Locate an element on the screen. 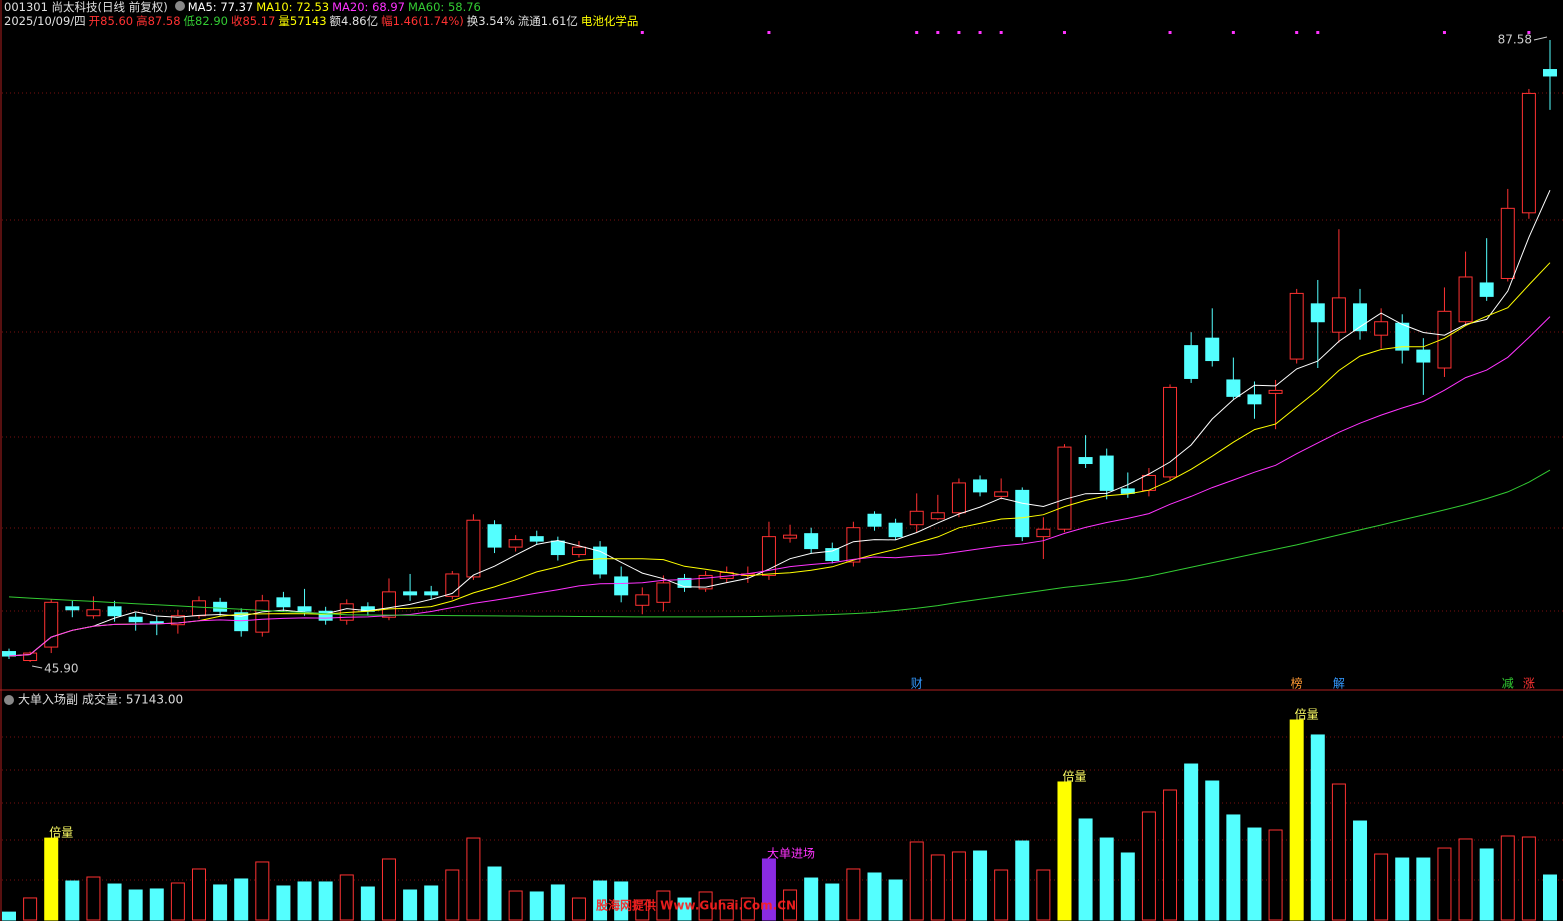  event-marker: 涨 is located at coordinates (1529, 683).